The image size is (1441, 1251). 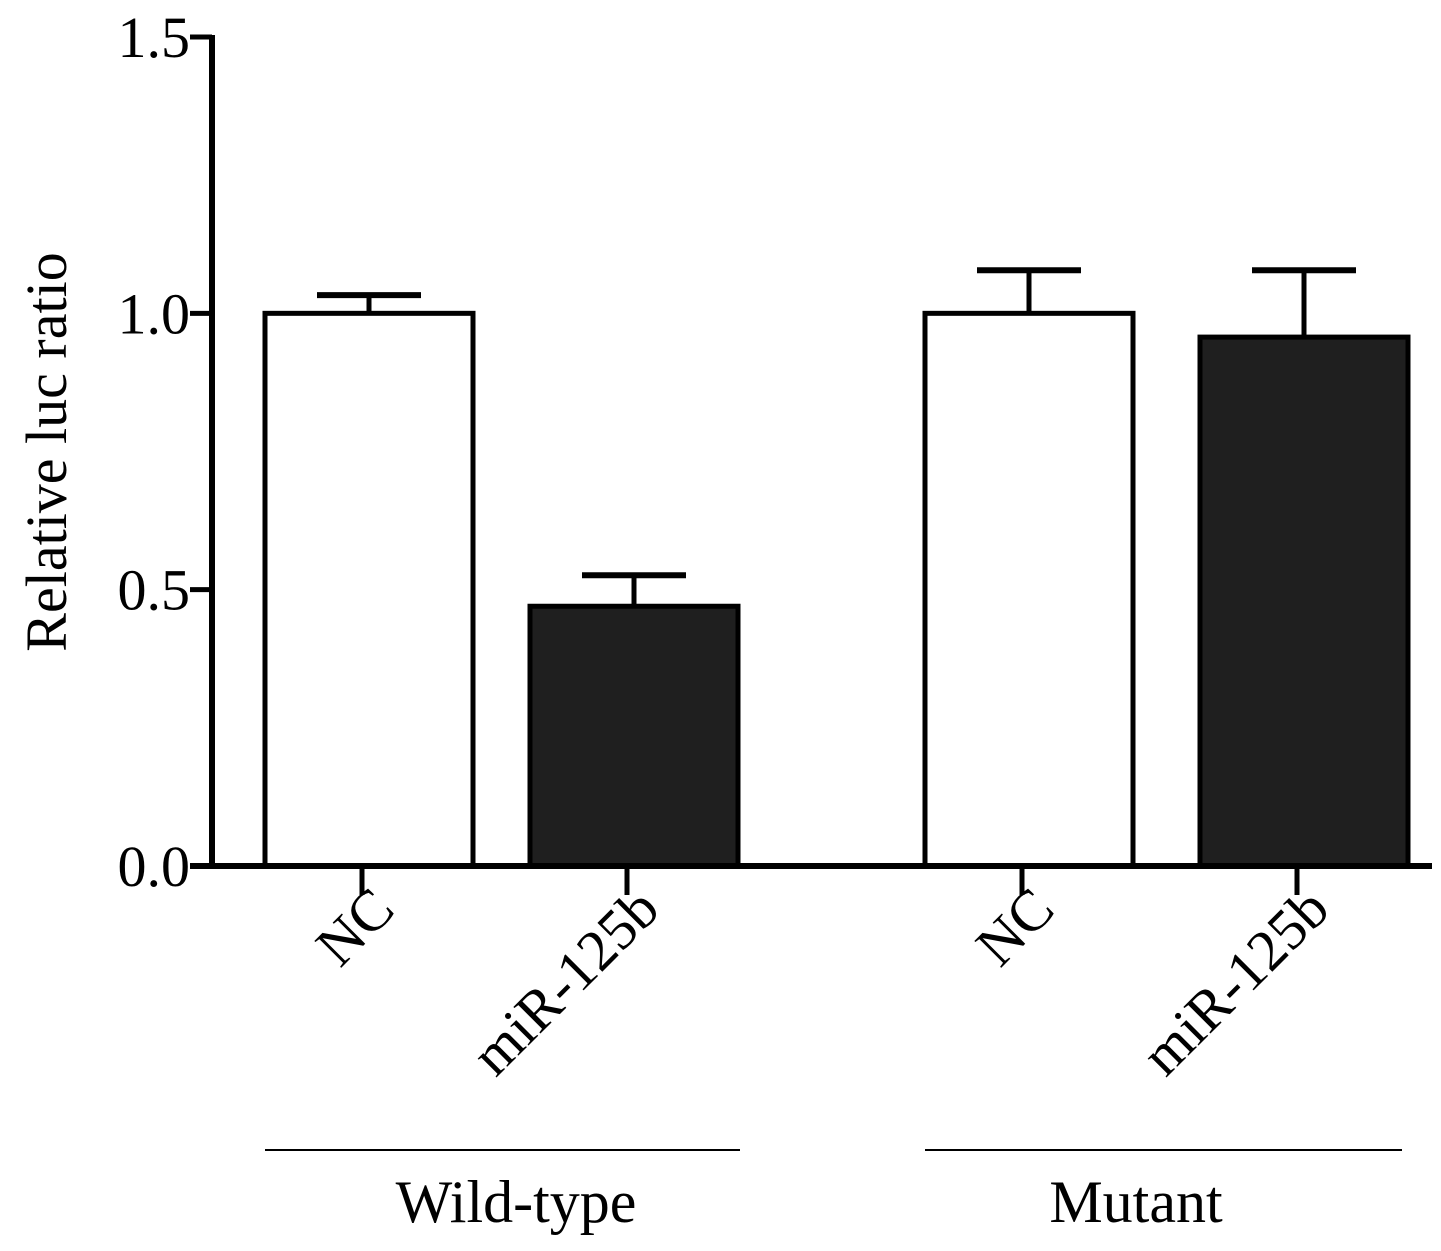 I want to click on y-tick-label: 1.5, so click(x=154, y=37).